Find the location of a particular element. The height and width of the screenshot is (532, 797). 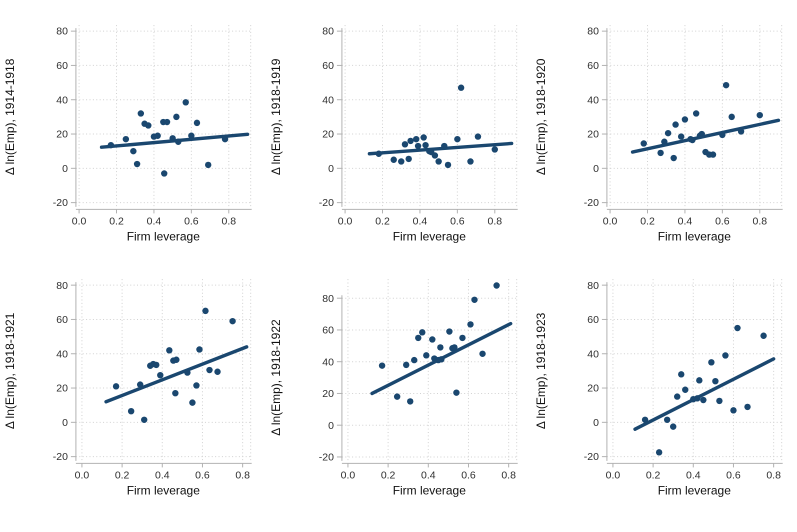

y-axis-title: Δ ln(Emp), 1918-1919 is located at coordinates (276, 116).